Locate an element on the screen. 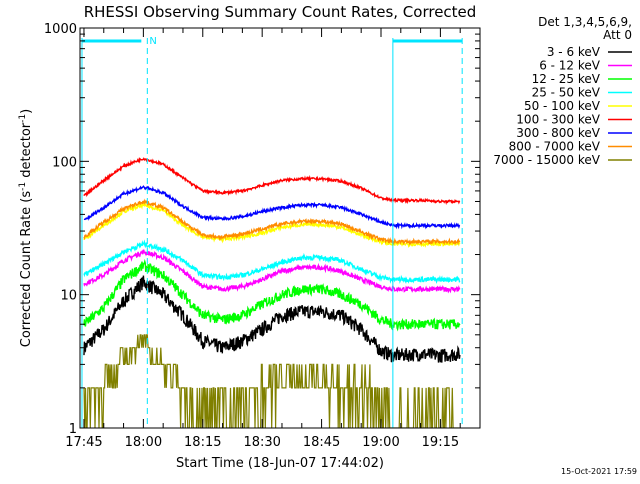 Image resolution: width=640 pixels, height=484 pixels. legend-label: 100 - 300 keV is located at coordinates (558, 120).